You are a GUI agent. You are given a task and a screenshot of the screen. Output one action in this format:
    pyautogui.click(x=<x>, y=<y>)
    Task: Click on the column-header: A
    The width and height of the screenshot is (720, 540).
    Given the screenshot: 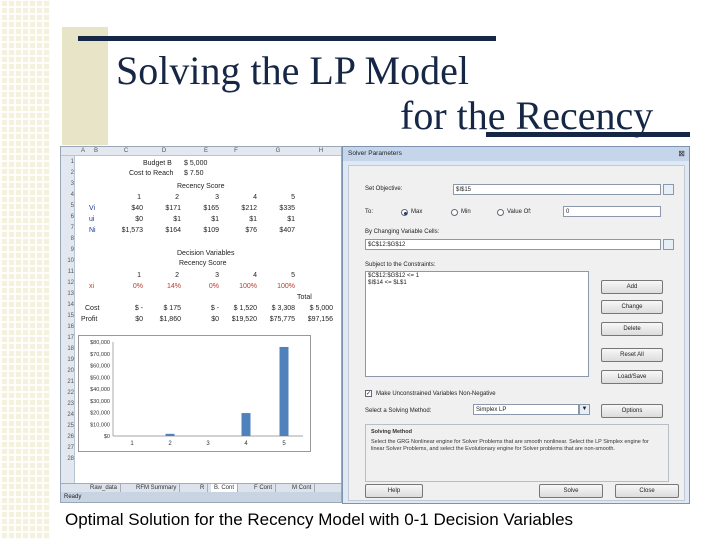 What is the action you would take?
    pyautogui.click(x=82, y=151)
    